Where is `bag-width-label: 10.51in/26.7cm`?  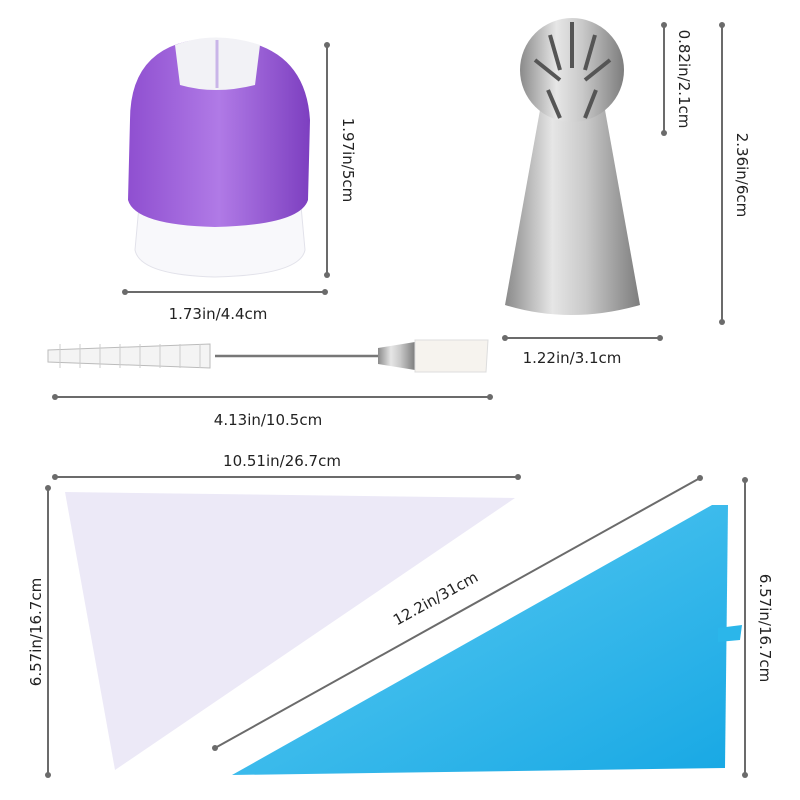 bag-width-label: 10.51in/26.7cm is located at coordinates (282, 461).